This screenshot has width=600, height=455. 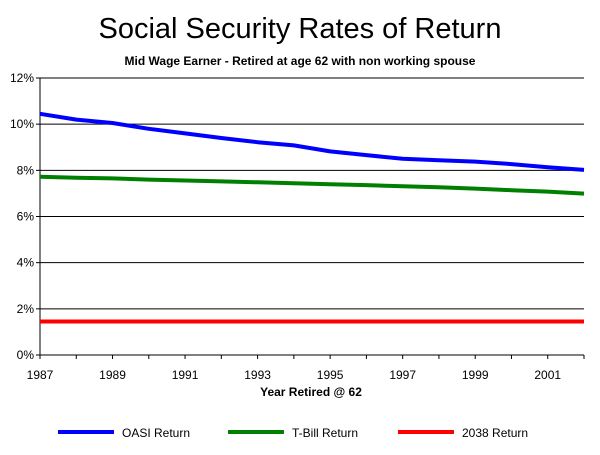 I want to click on y-tick-label: 6%, so click(x=26, y=217).